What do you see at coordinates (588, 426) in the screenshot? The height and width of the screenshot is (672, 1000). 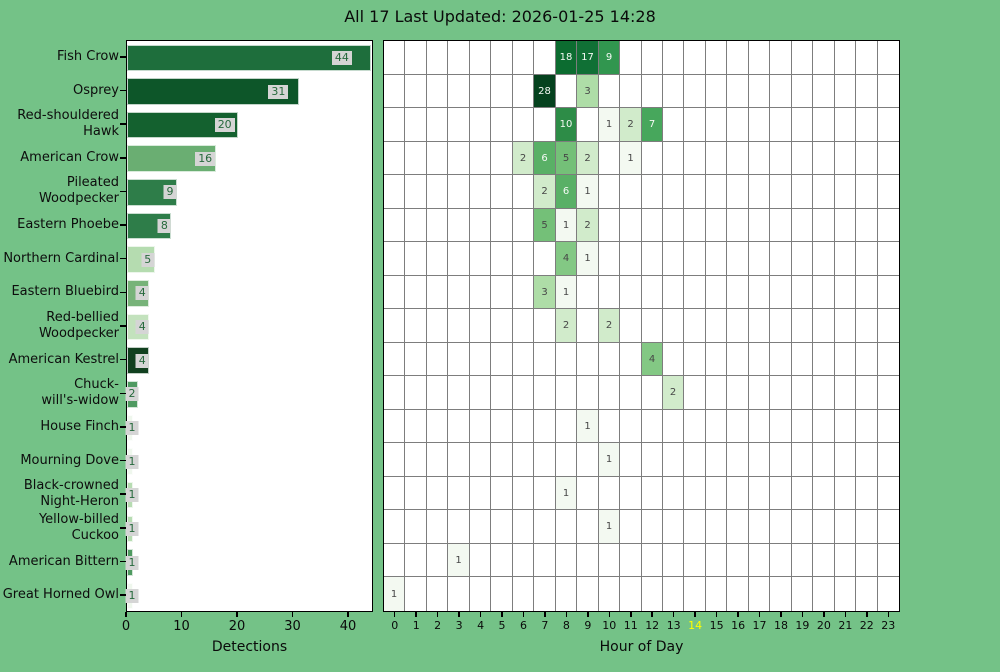 I see `heatmap-cell: 1` at bounding box center [588, 426].